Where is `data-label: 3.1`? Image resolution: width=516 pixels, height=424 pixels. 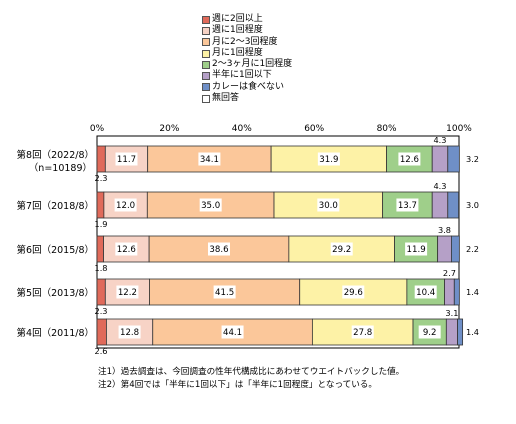 data-label: 3.1 is located at coordinates (451, 313).